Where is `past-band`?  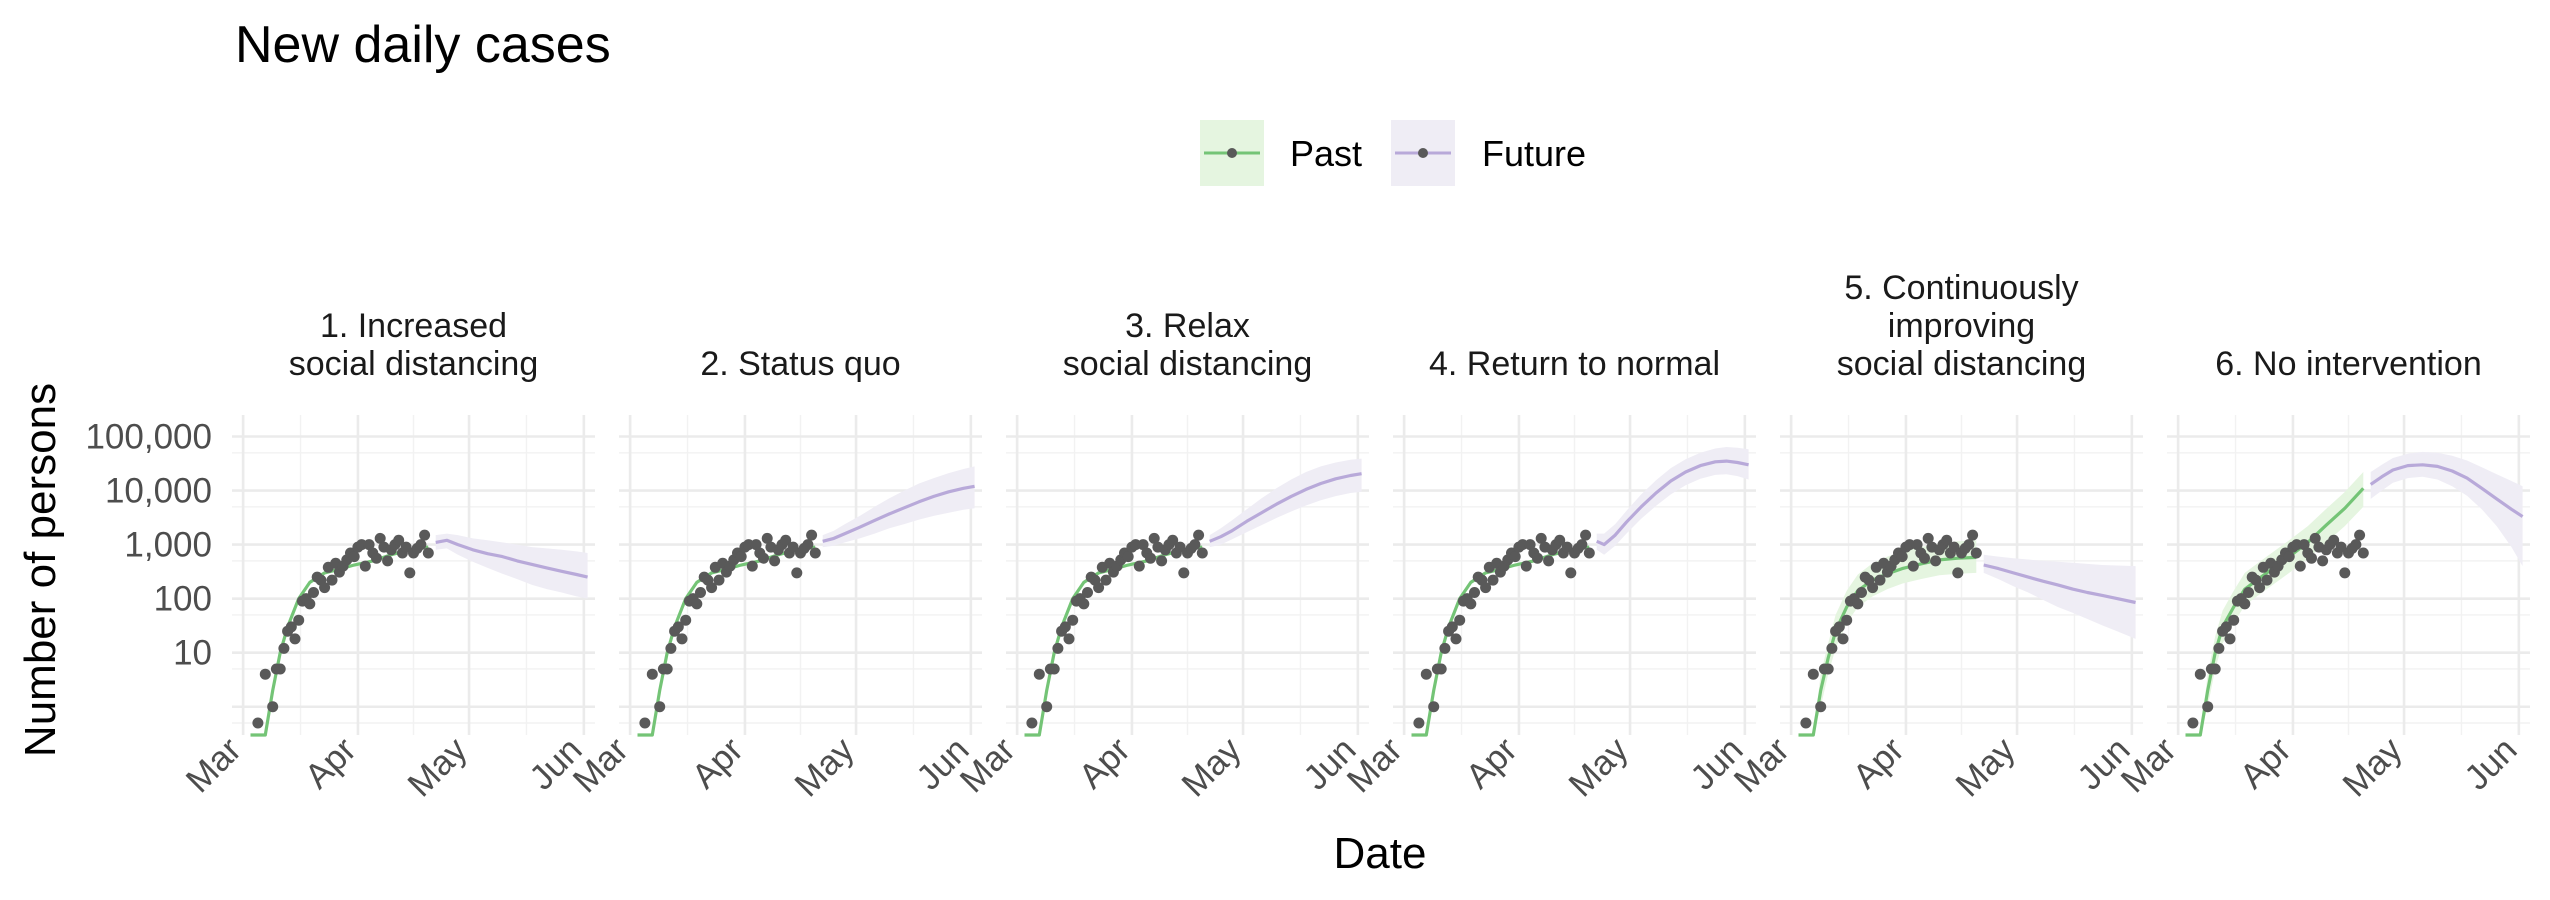 past-band is located at coordinates (2274, 603).